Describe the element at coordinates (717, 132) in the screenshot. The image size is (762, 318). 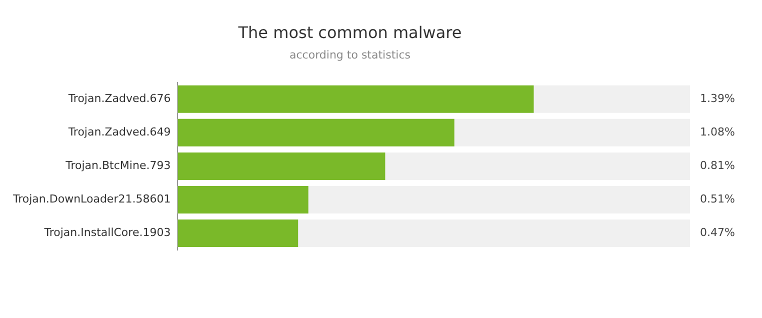
I see `data-label: 1.08%` at that location.